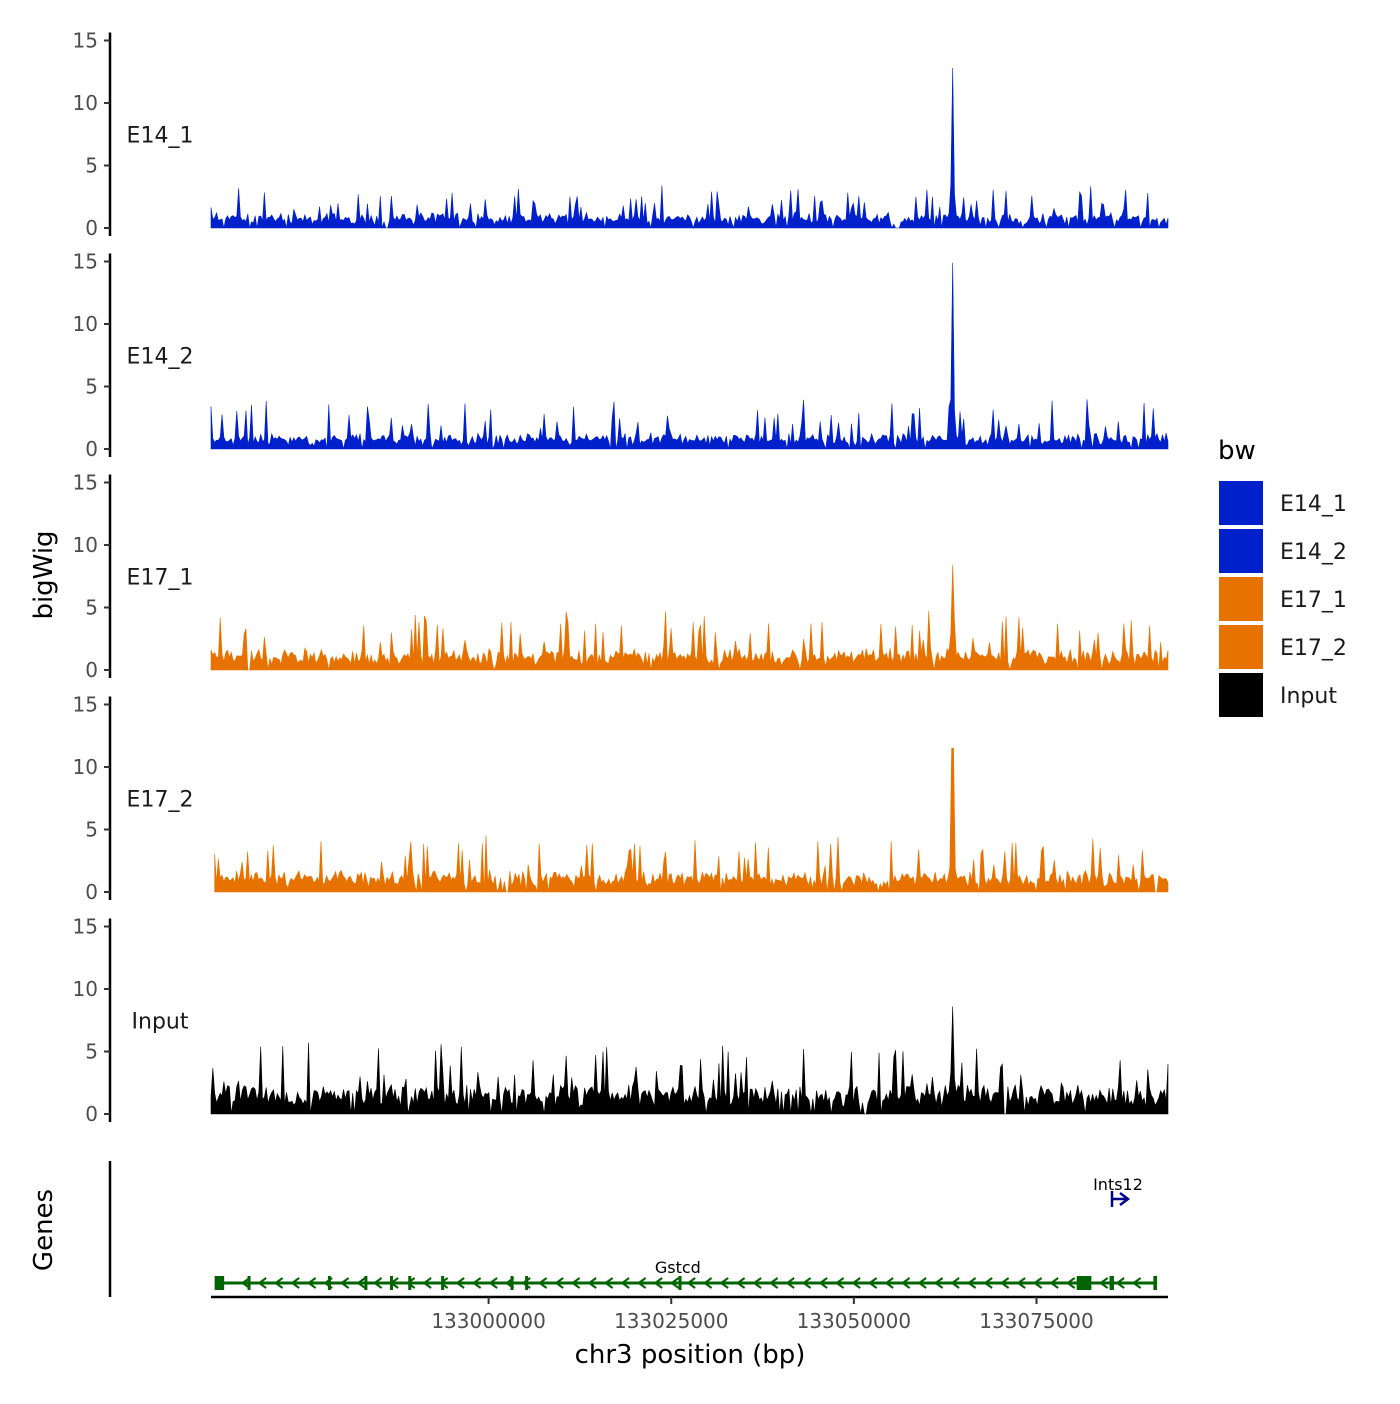 Image resolution: width=1400 pixels, height=1404 pixels. What do you see at coordinates (690, 1355) in the screenshot?
I see `x-axis-title: chr3 position (bp)` at bounding box center [690, 1355].